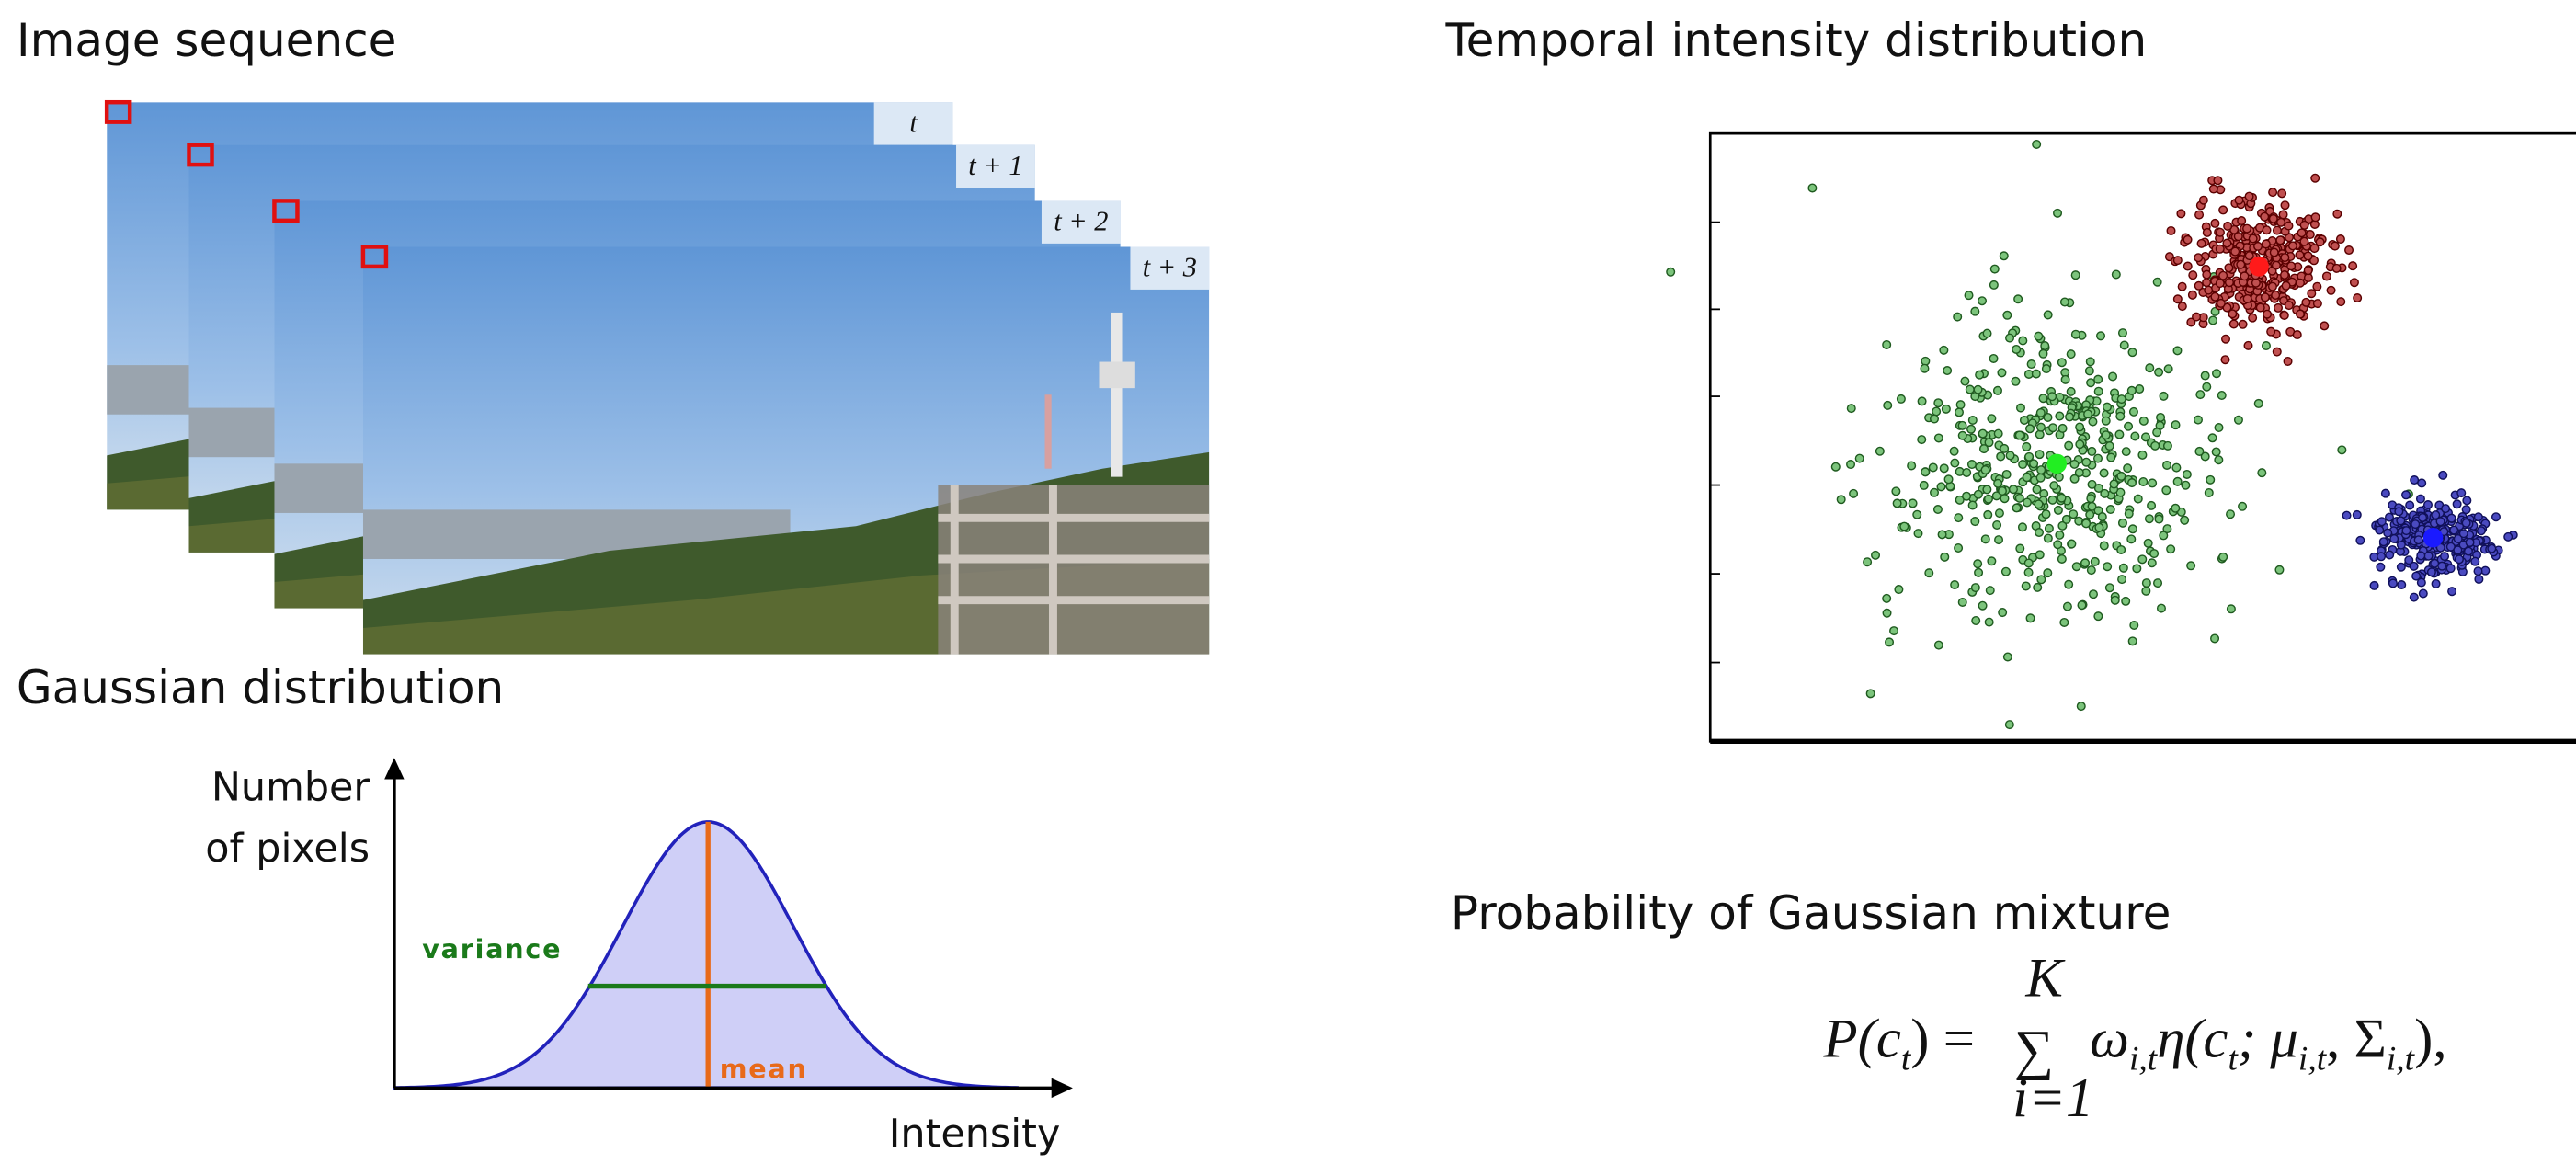 The image size is (2576, 1164). I want to click on sum-lower: i=1, so click(2052, 1098).